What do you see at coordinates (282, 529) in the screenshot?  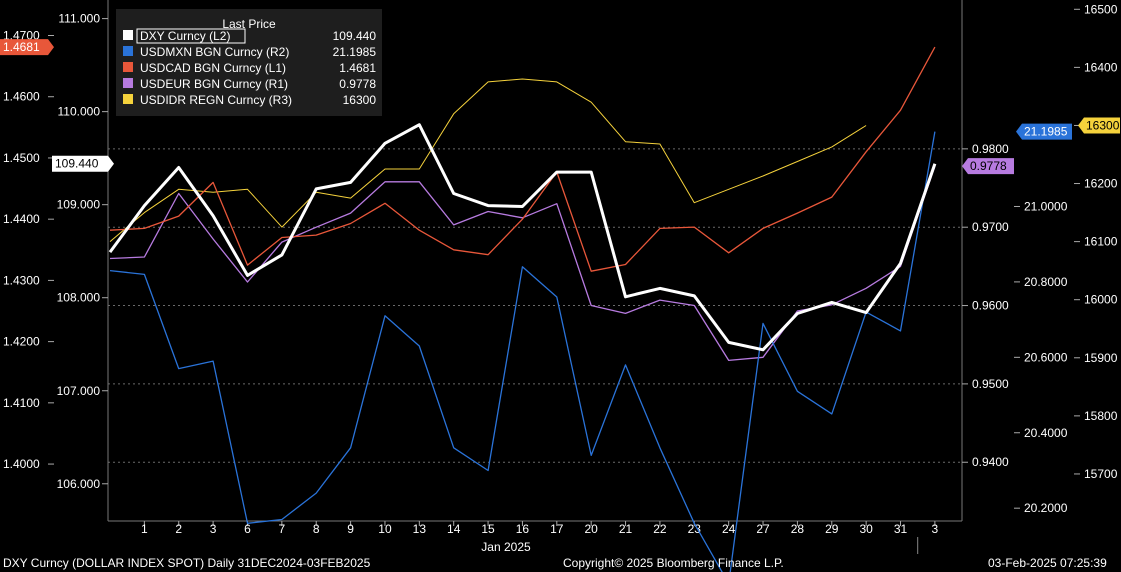 I see `x-tick-label-4: 7` at bounding box center [282, 529].